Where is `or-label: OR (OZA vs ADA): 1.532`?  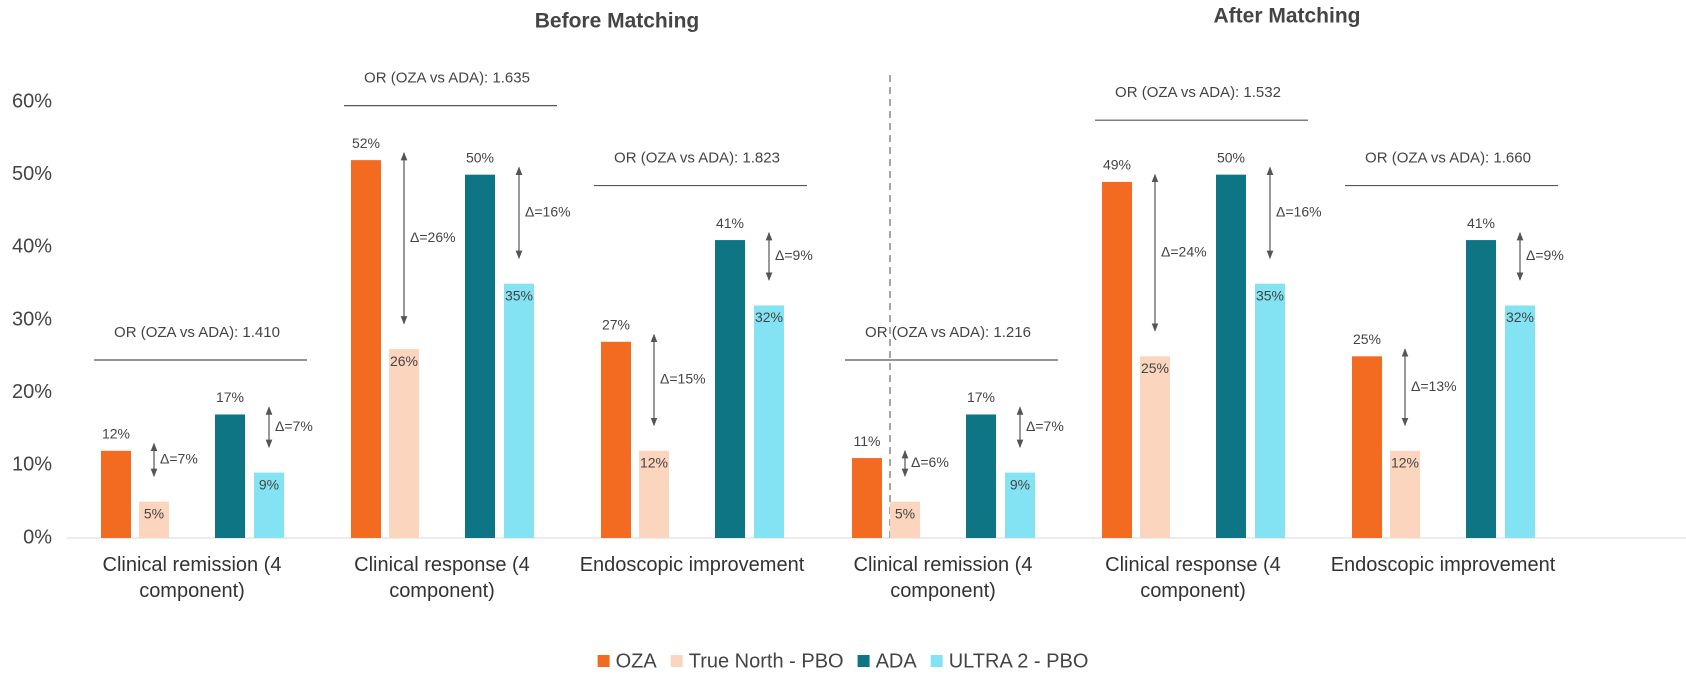
or-label: OR (OZA vs ADA): 1.532 is located at coordinates (1198, 92).